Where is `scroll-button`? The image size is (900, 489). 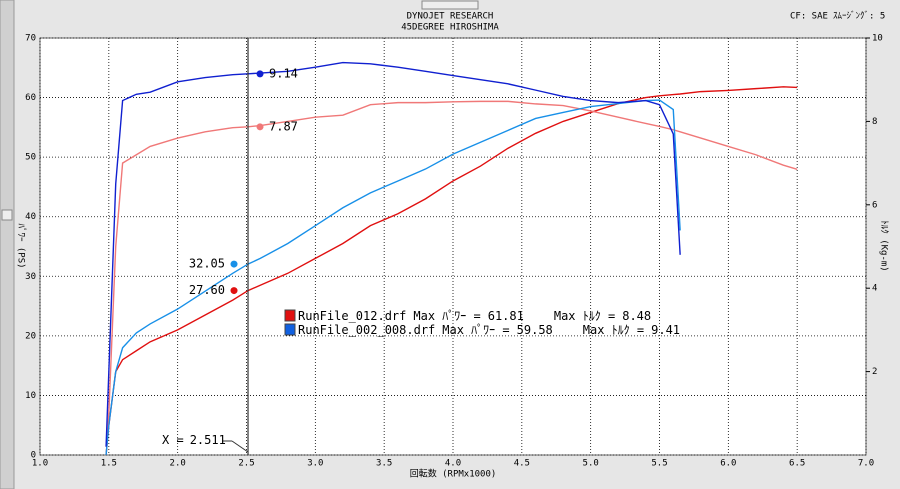 scroll-button is located at coordinates (7, 215).